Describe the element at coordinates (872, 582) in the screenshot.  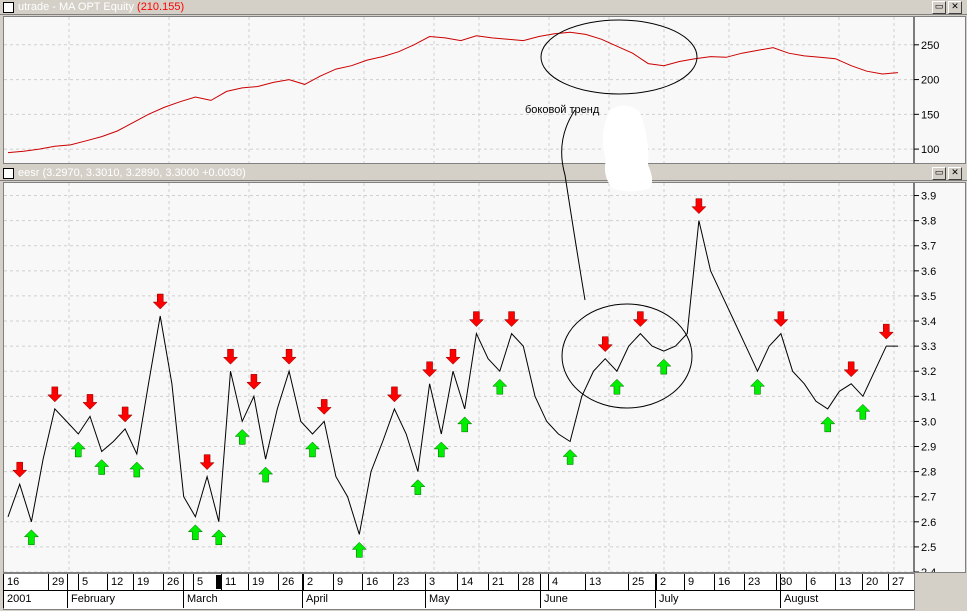
I see `time-axis-day-label: 20` at that location.